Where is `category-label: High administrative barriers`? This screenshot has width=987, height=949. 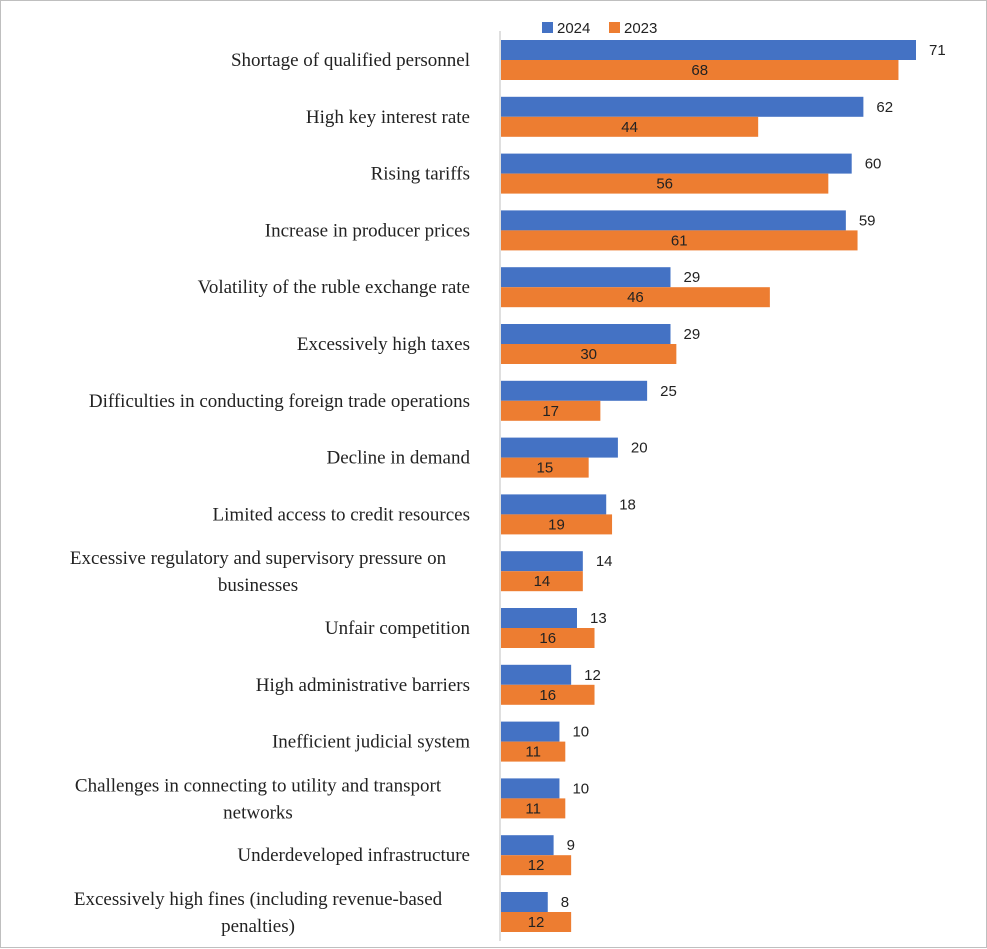 category-label: High administrative barriers is located at coordinates (363, 685).